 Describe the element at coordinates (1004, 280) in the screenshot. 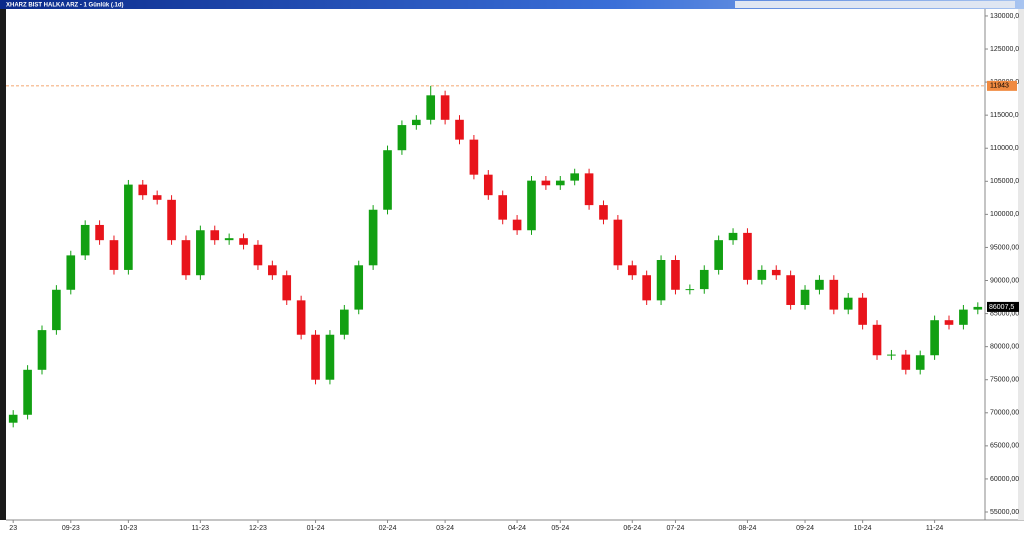

I see `y-tick-label: 90000,00` at that location.